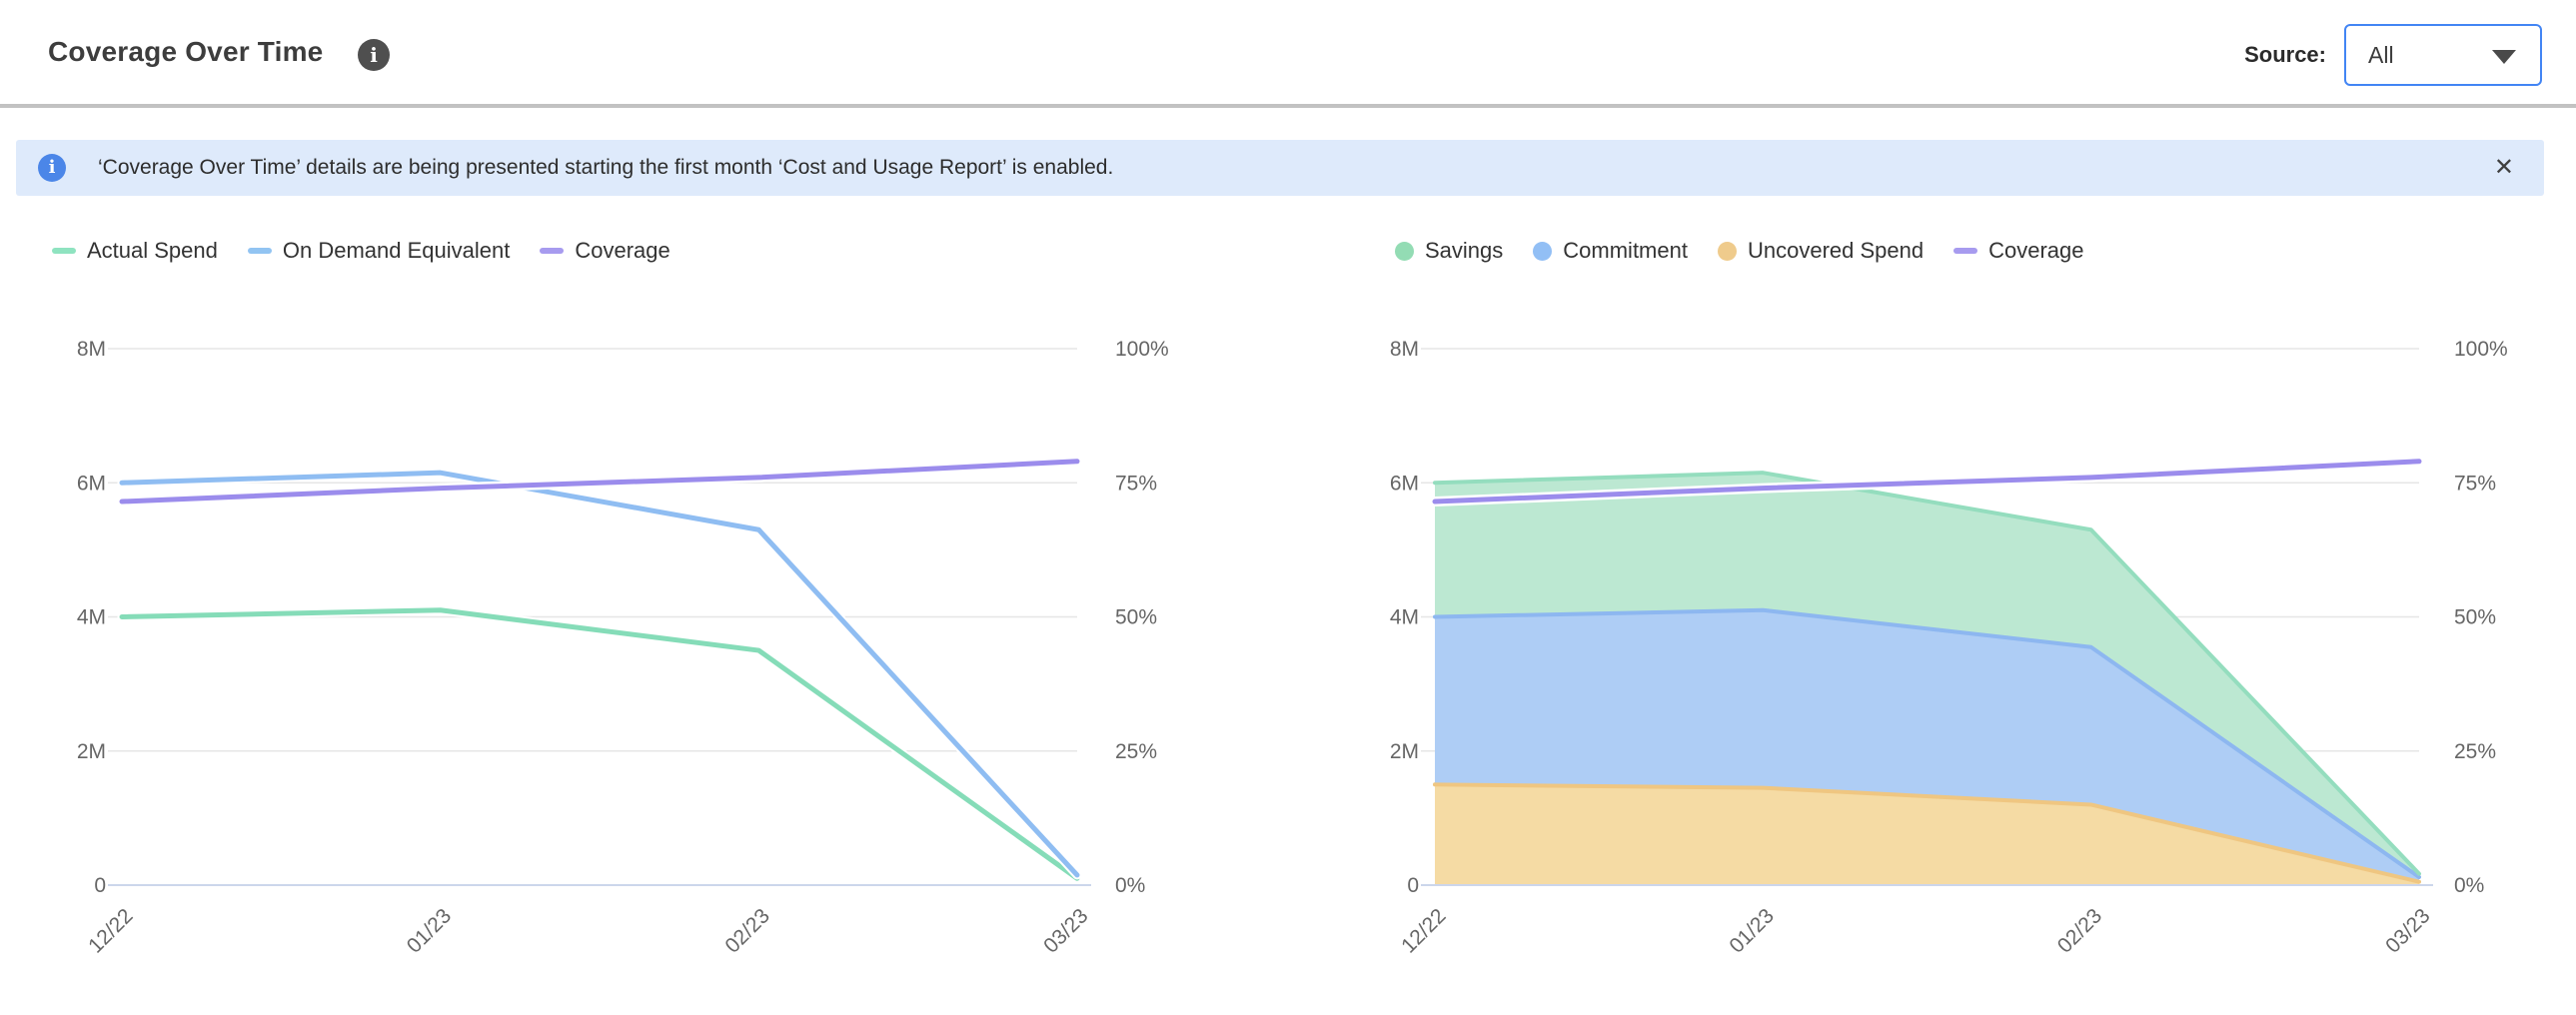 The height and width of the screenshot is (1015, 2576). I want to click on legend-label: On Demand Equivalent, so click(396, 250).